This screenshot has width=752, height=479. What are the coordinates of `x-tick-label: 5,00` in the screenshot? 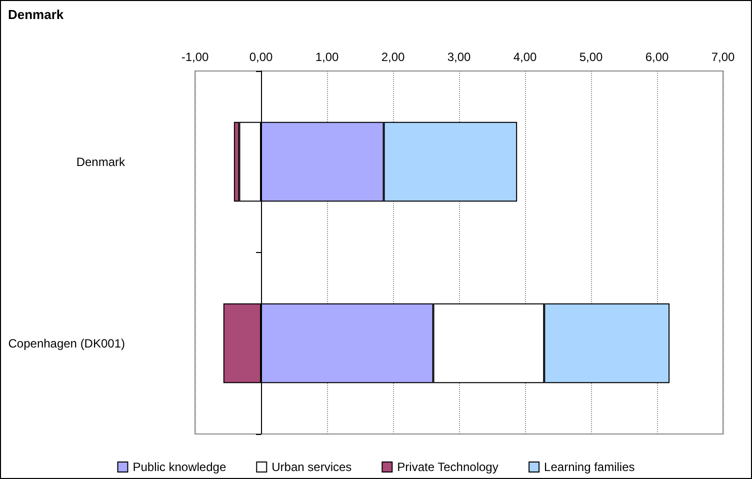 It's located at (591, 57).